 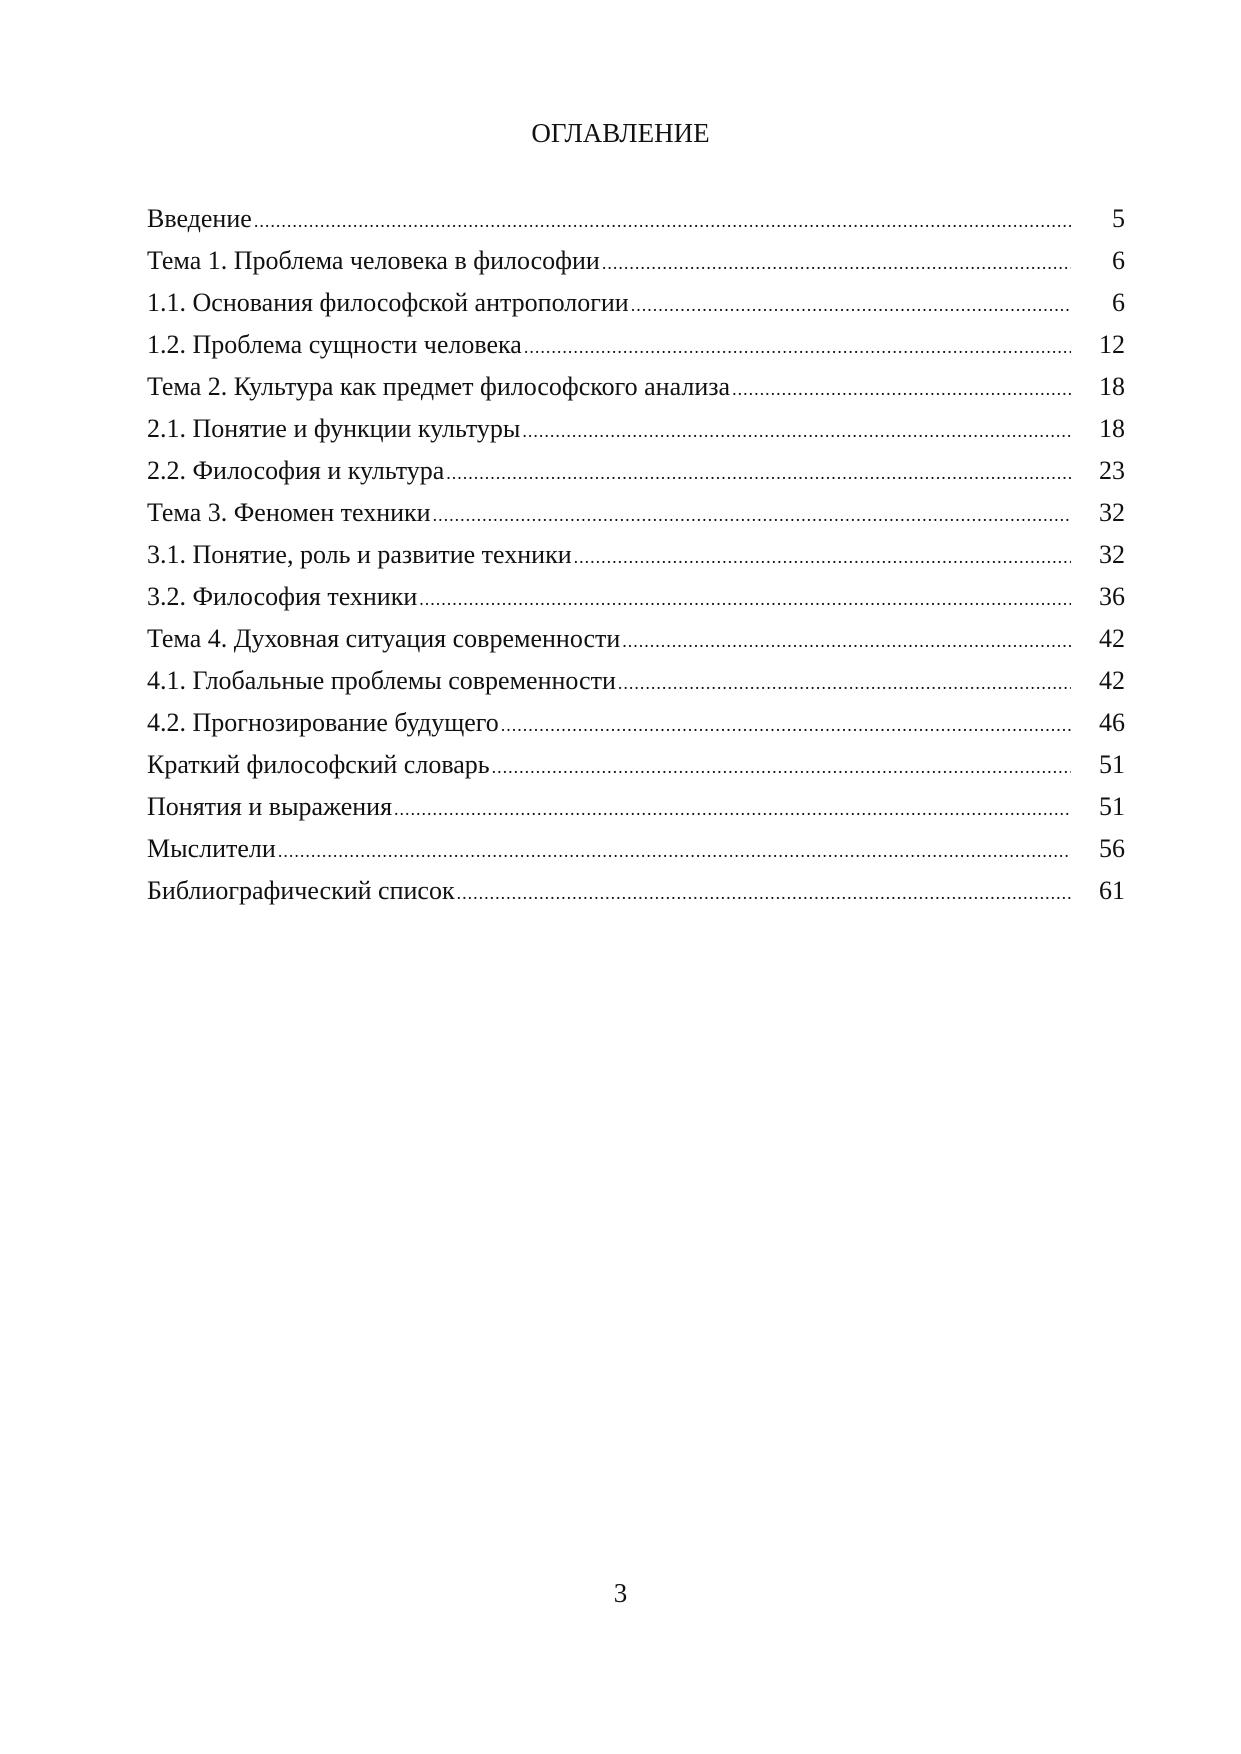 I want to click on toc-entry: Тема 3. Феномен техники 32, so click(x=636, y=513).